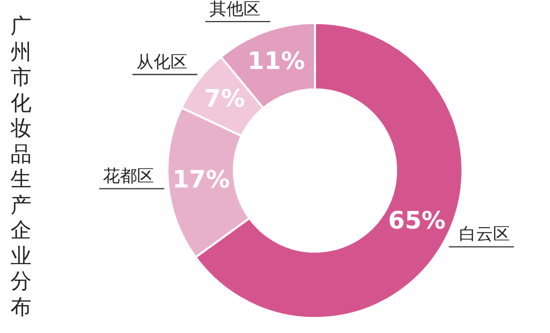  I want to click on data-label: 65%, so click(417, 220).